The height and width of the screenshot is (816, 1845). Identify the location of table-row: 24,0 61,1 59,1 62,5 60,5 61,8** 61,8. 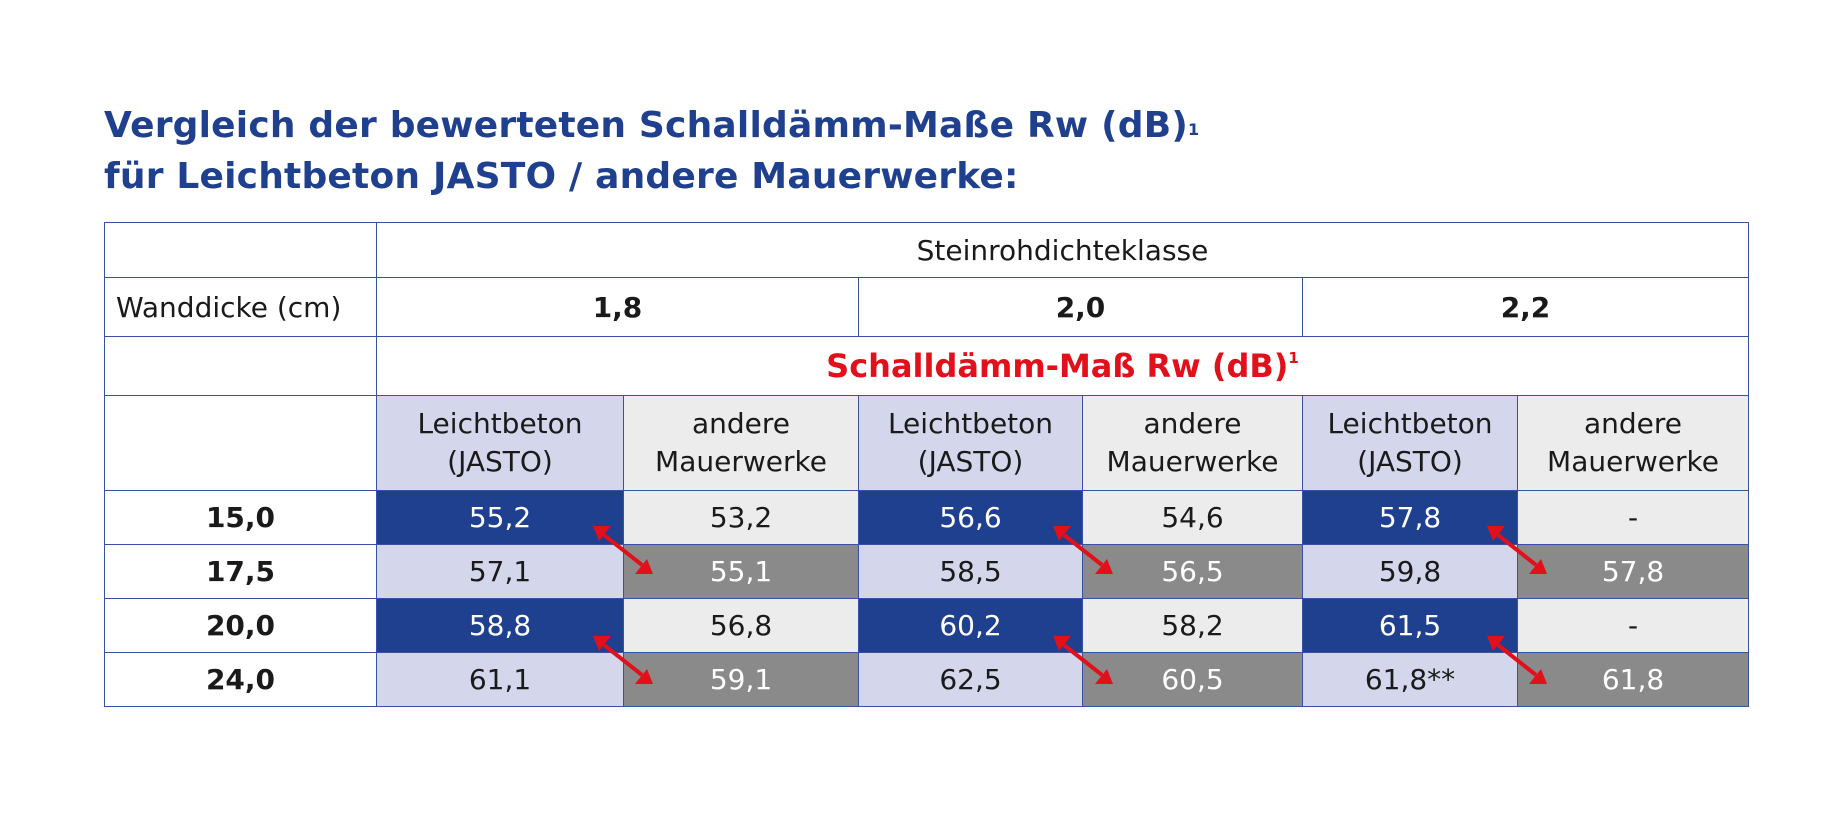
(926, 679).